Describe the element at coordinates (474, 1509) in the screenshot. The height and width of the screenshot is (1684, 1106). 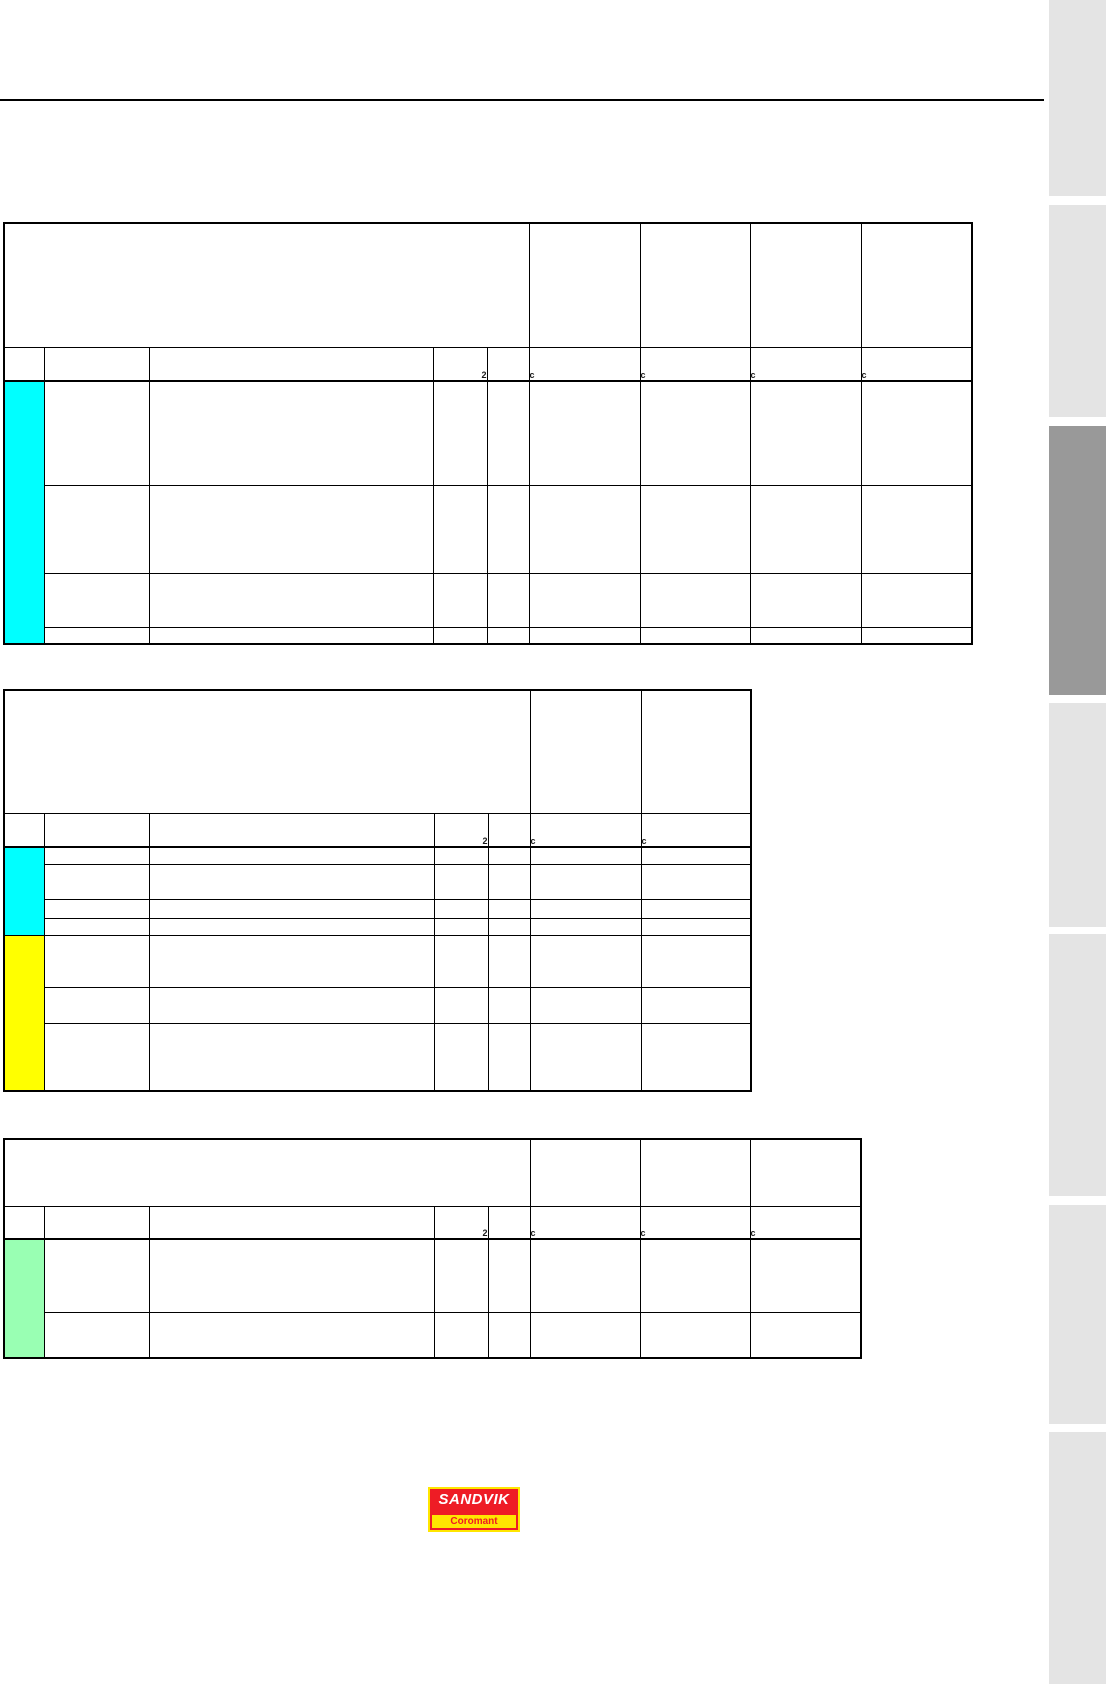
I see `sandvik-coromant-logo: SANDVIK Coromant` at that location.